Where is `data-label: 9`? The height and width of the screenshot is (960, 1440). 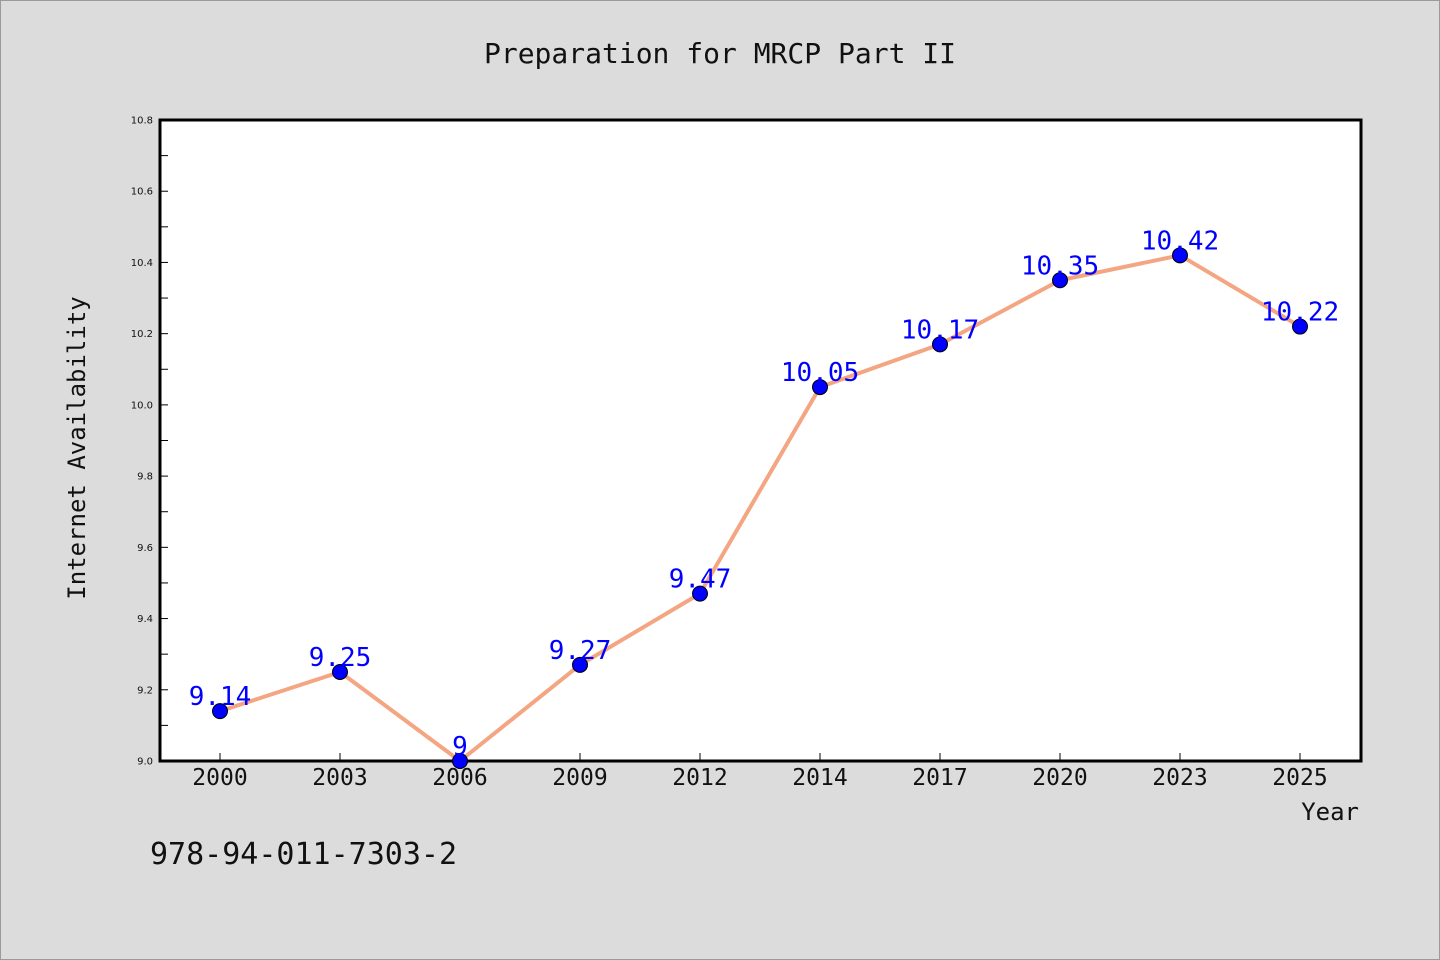 data-label: 9 is located at coordinates (460, 747).